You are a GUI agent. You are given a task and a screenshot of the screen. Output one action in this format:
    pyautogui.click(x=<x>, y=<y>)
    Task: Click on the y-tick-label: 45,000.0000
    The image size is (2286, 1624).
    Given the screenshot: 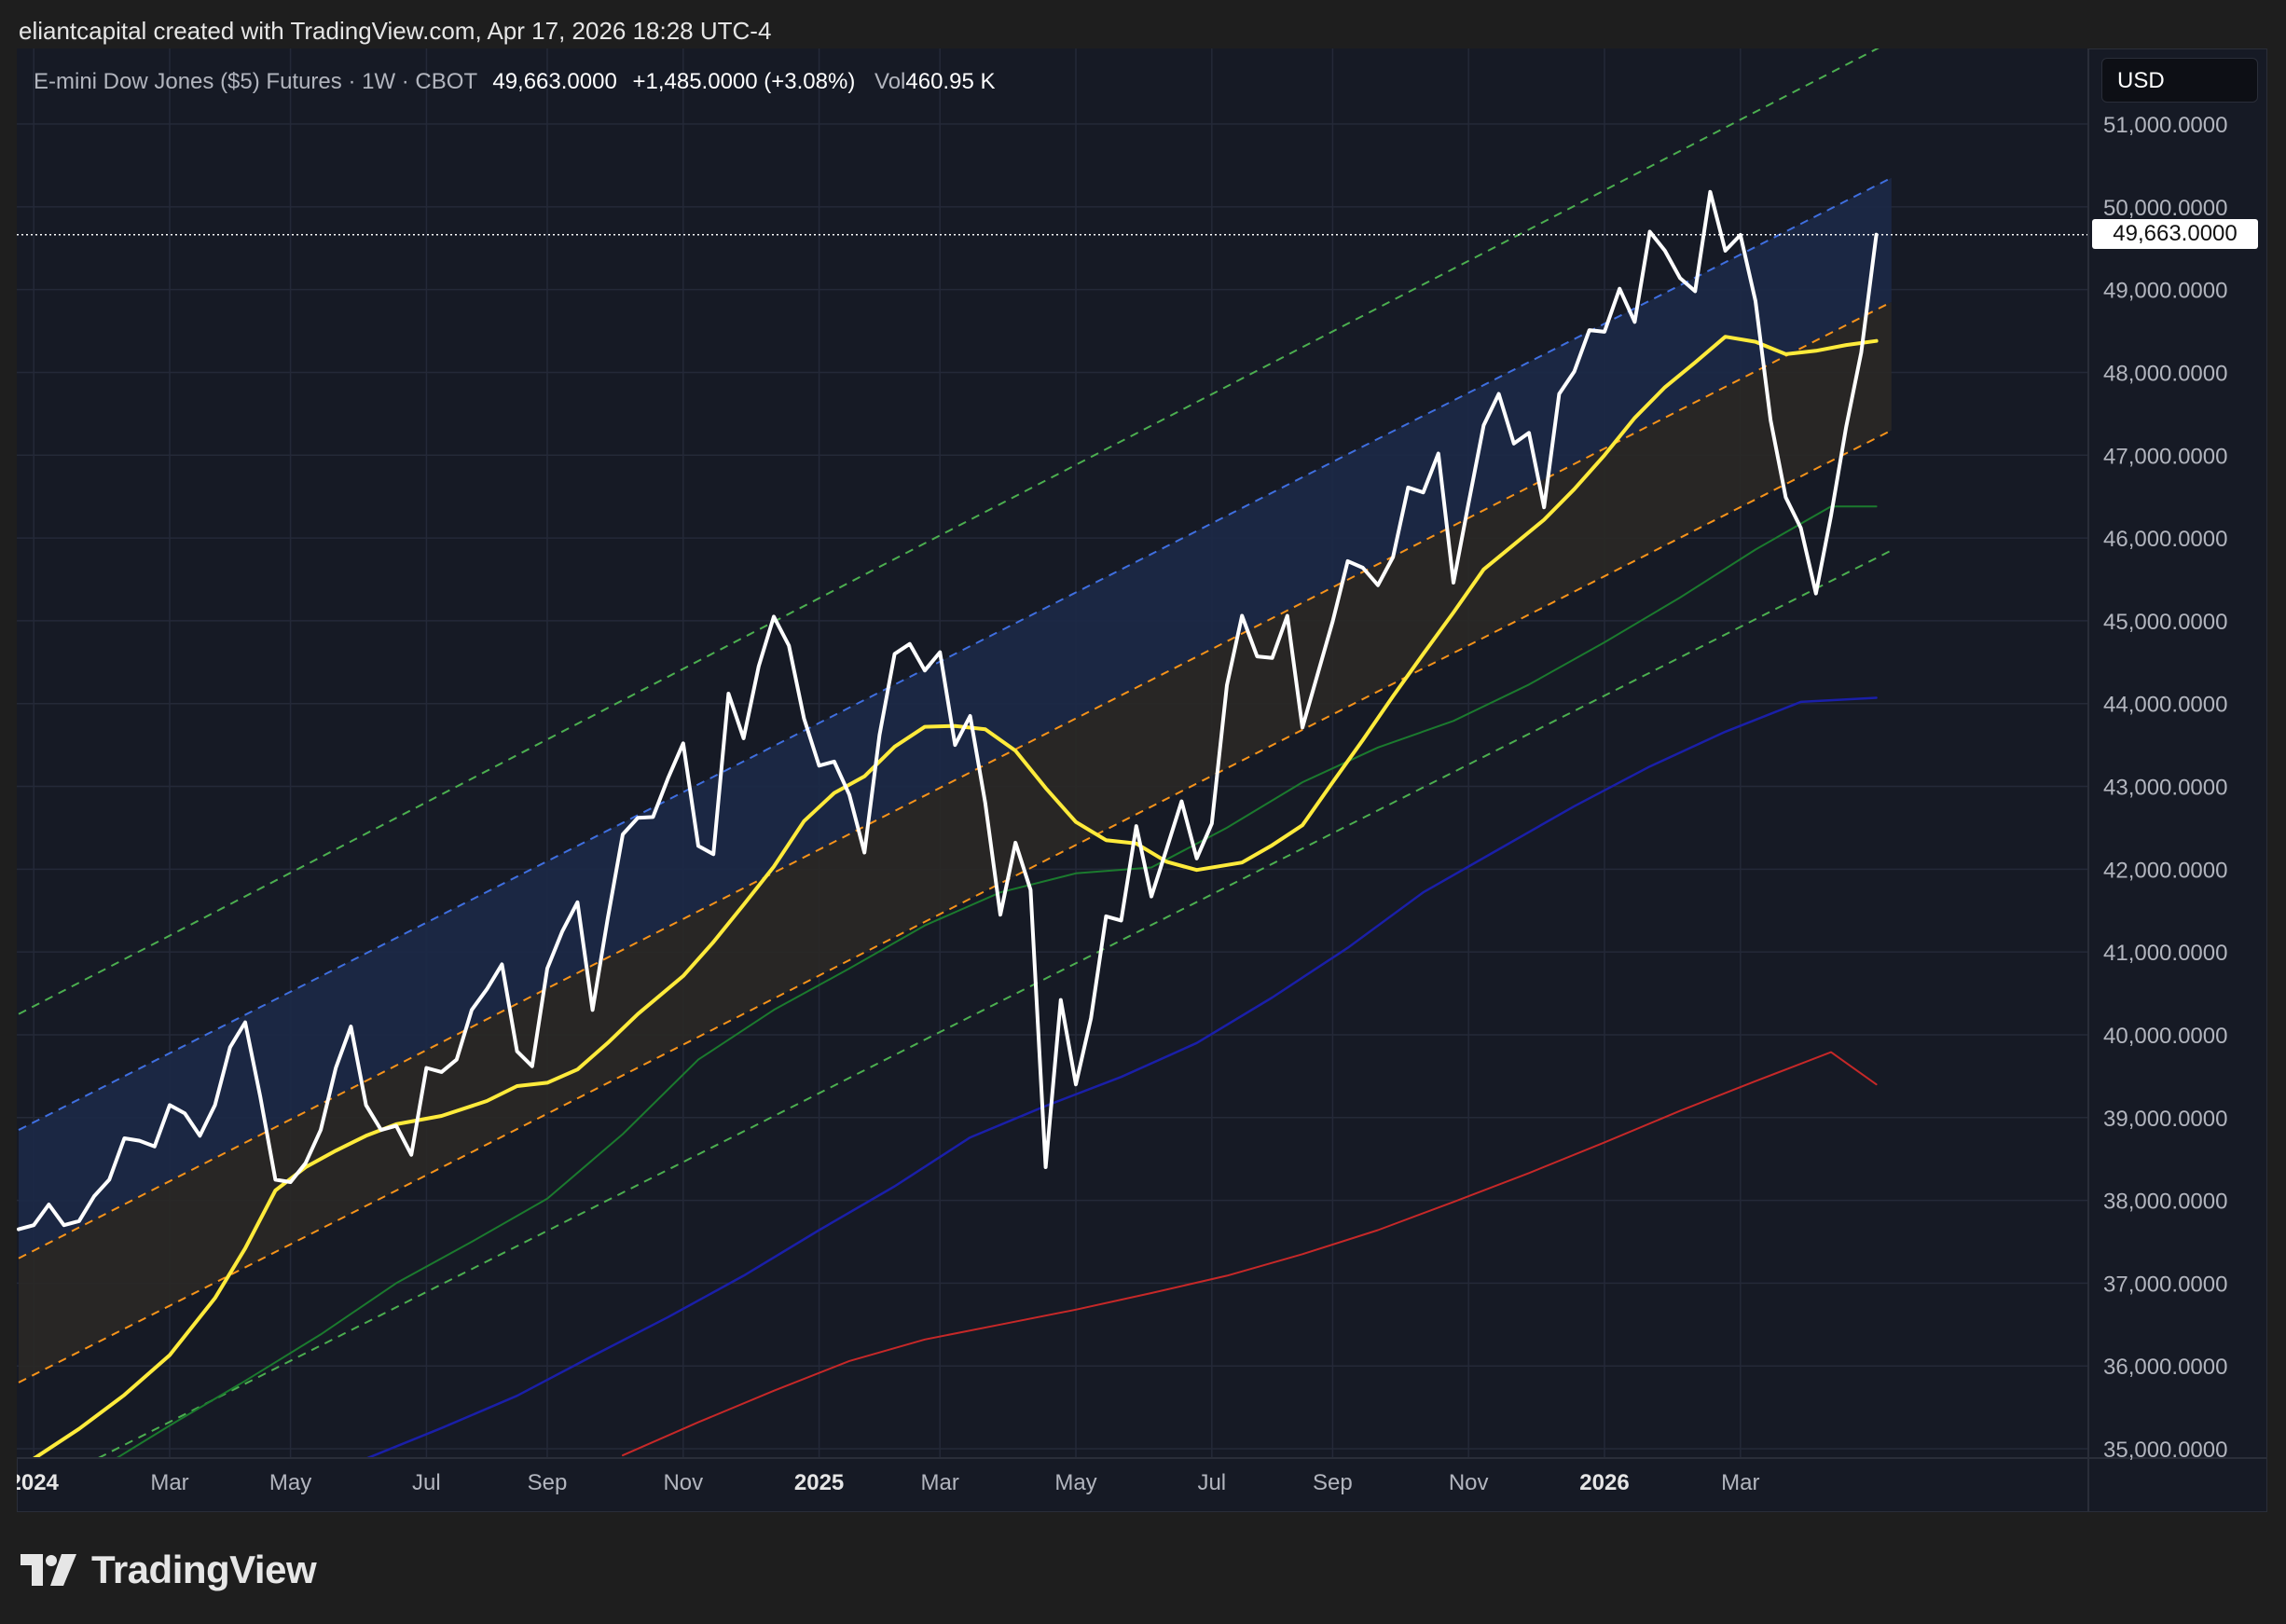 What is the action you would take?
    pyautogui.click(x=2165, y=622)
    